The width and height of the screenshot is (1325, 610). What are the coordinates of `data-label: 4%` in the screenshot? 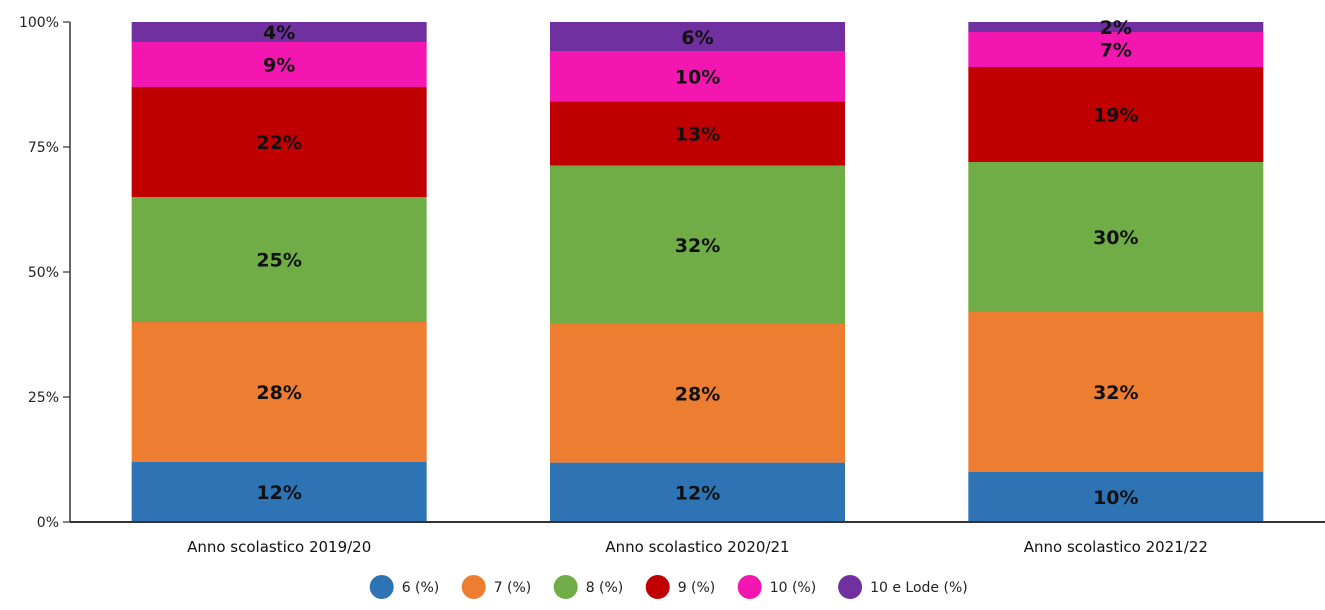 It's located at (279, 33).